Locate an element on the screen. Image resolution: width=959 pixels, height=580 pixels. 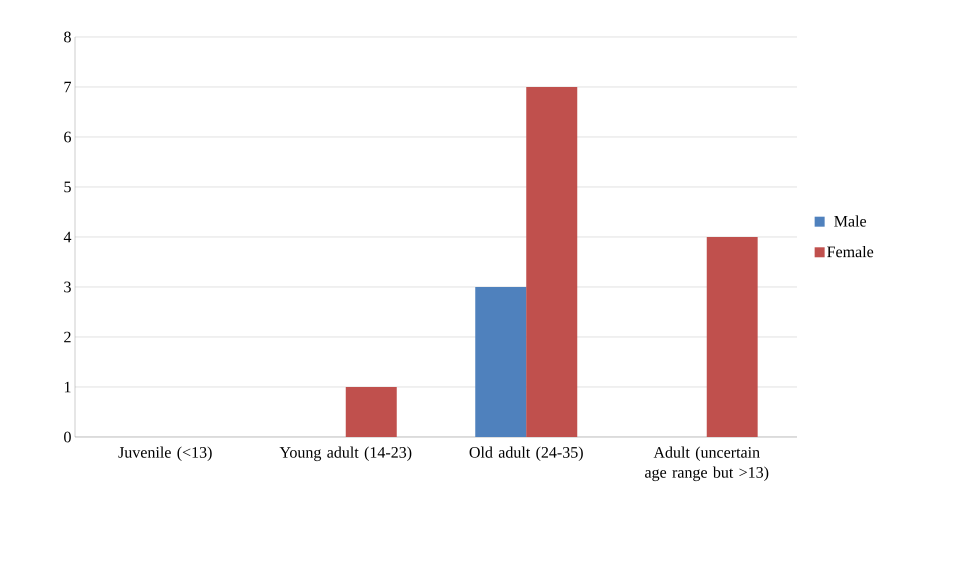
x-tick-label: Old adult (24-35) is located at coordinates (526, 454).